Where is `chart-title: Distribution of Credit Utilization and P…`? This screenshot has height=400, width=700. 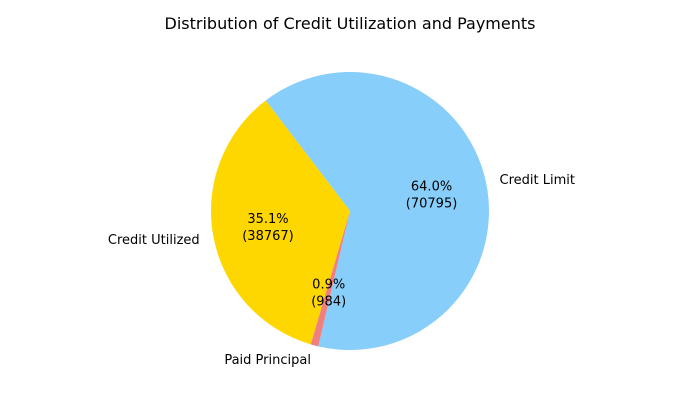 chart-title: Distribution of Credit Utilization and P… is located at coordinates (350, 23).